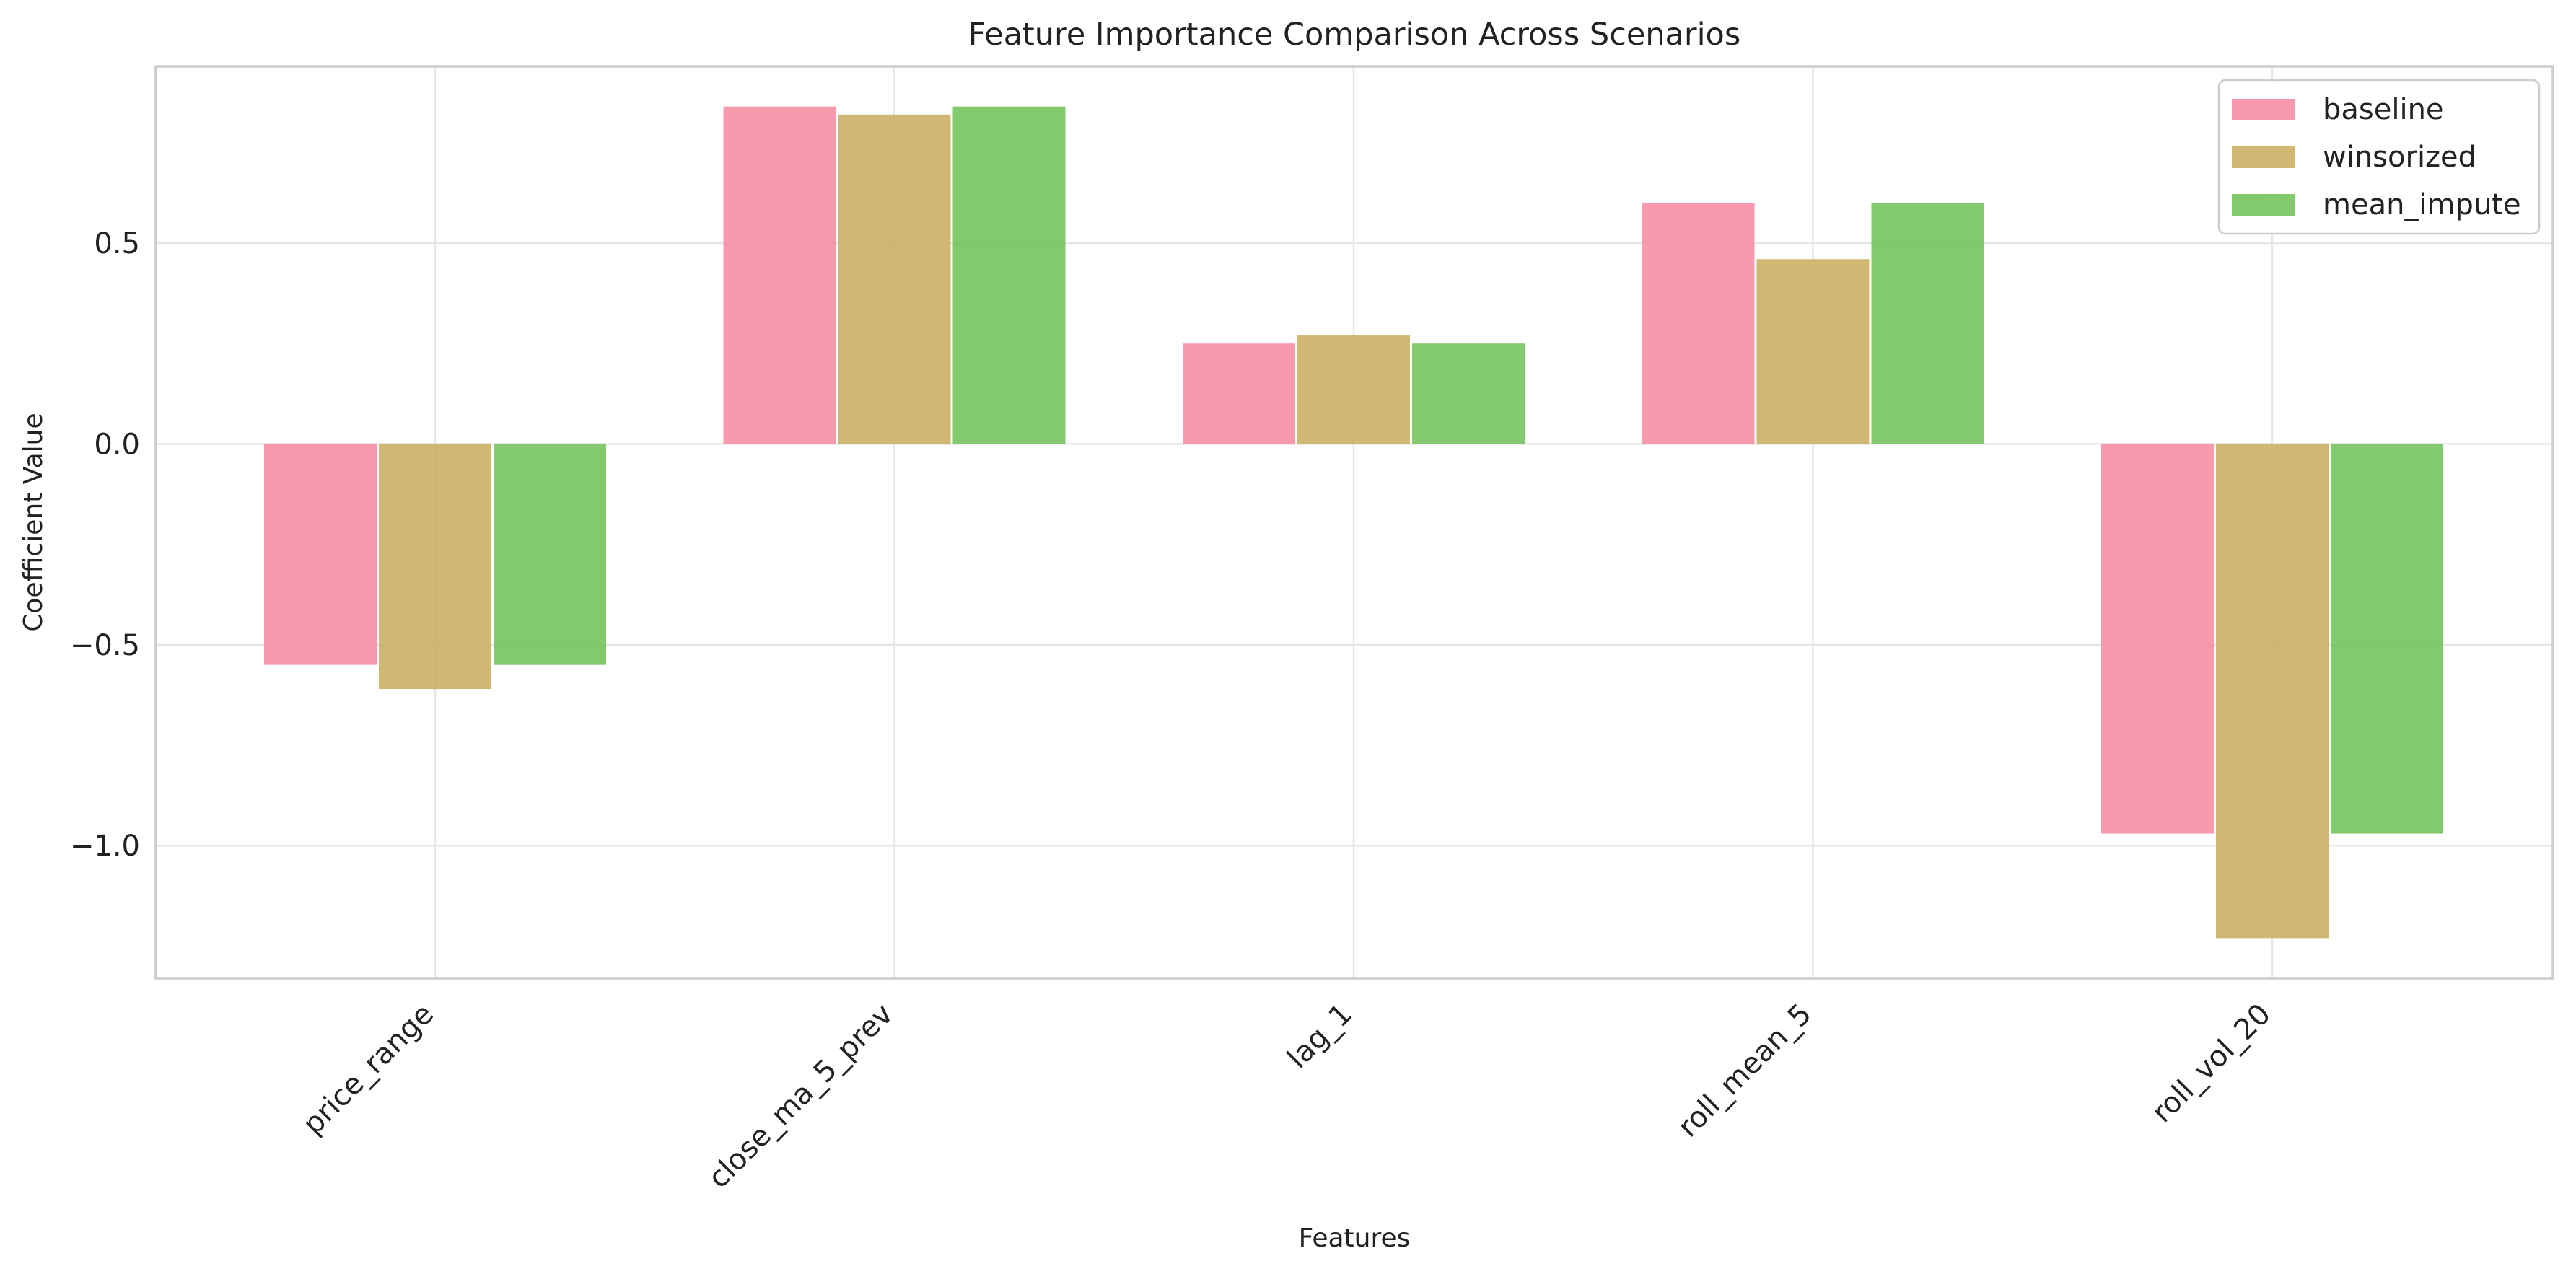  I want to click on x-tick-label: roll_mean_5, so click(1745, 1071).